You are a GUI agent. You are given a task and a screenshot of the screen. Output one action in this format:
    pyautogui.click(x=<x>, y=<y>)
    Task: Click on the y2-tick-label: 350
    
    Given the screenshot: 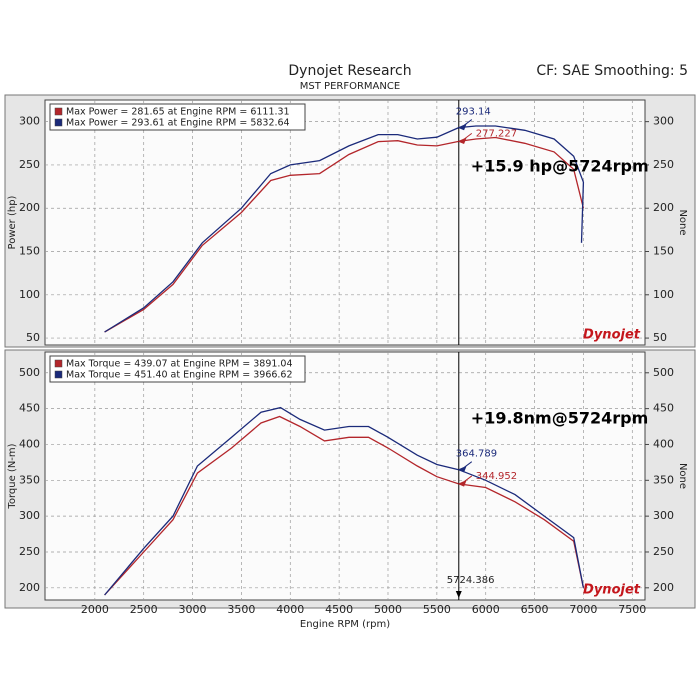 What is the action you would take?
    pyautogui.click(x=663, y=479)
    